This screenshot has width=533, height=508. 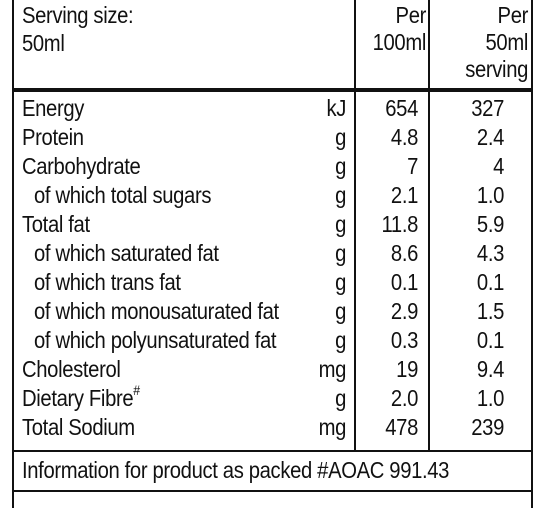 What do you see at coordinates (404, 340) in the screenshot?
I see `nutrient-value-per-100ml: 0.3` at bounding box center [404, 340].